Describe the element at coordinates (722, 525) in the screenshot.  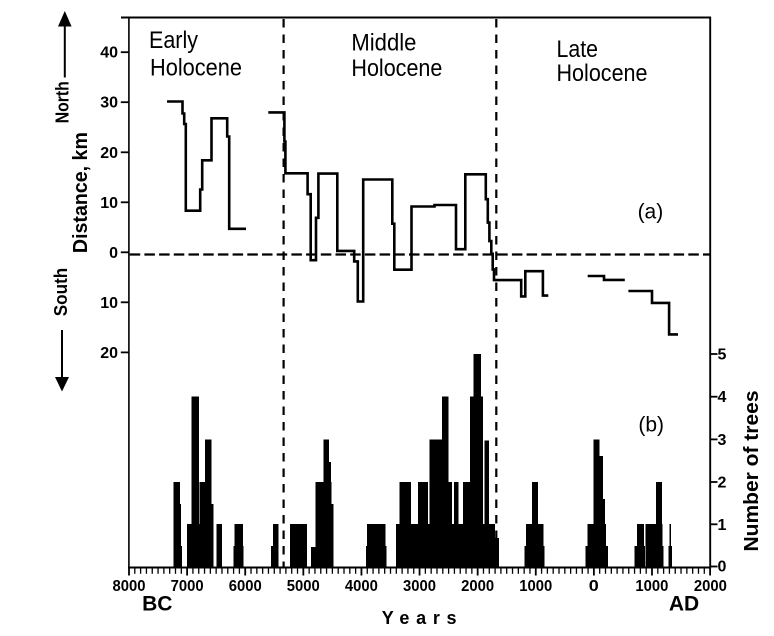
I see `svg-text: 1` at that location.